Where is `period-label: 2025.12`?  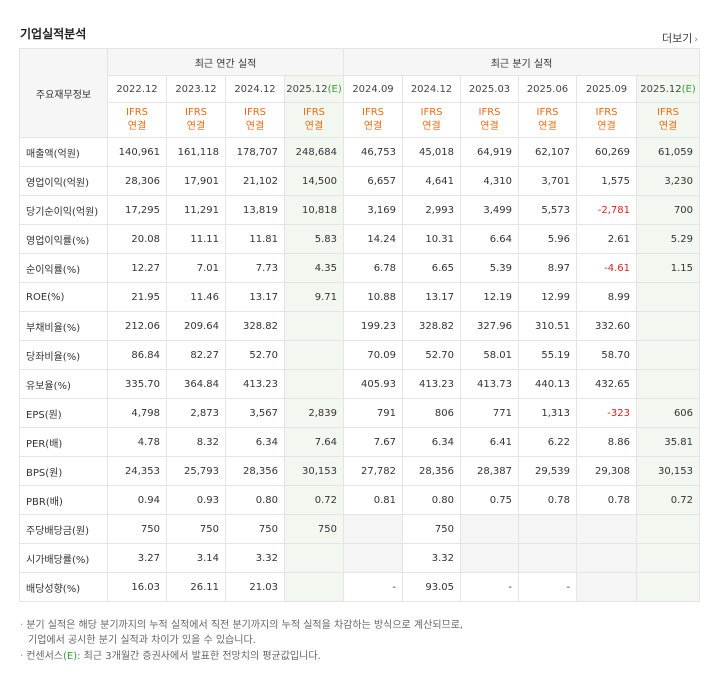 period-label: 2025.12 is located at coordinates (307, 89).